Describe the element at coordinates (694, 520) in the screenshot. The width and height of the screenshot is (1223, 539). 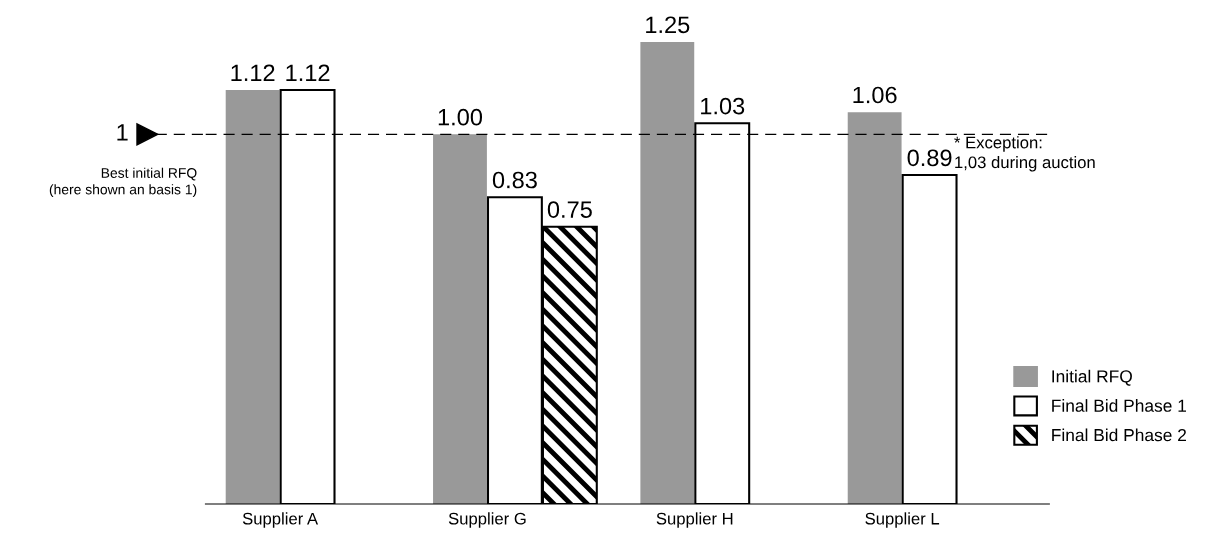
I see `x-tick-label: Supplier H` at that location.